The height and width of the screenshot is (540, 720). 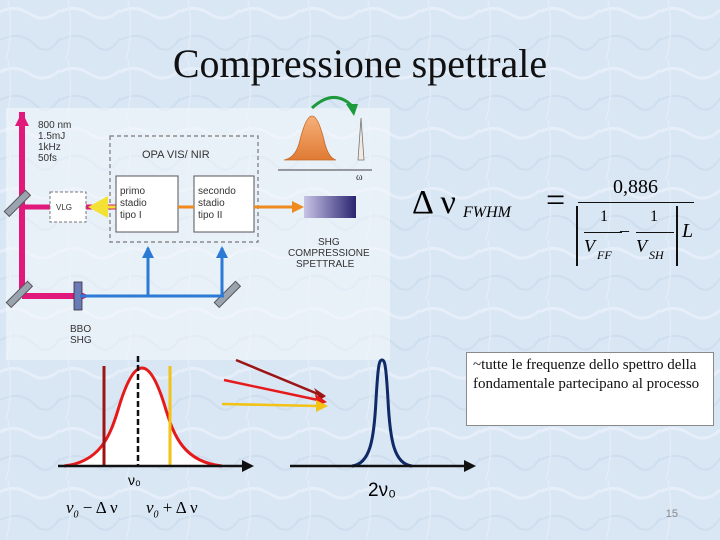 I want to click on shg-crystal, so click(x=330, y=207).